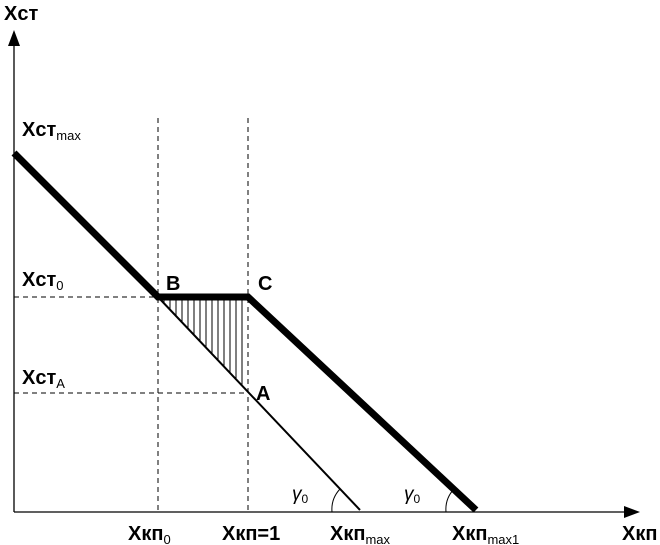 Image resolution: width=660 pixels, height=545 pixels. What do you see at coordinates (632, 512) in the screenshot?
I see `x-axis-arrow` at bounding box center [632, 512].